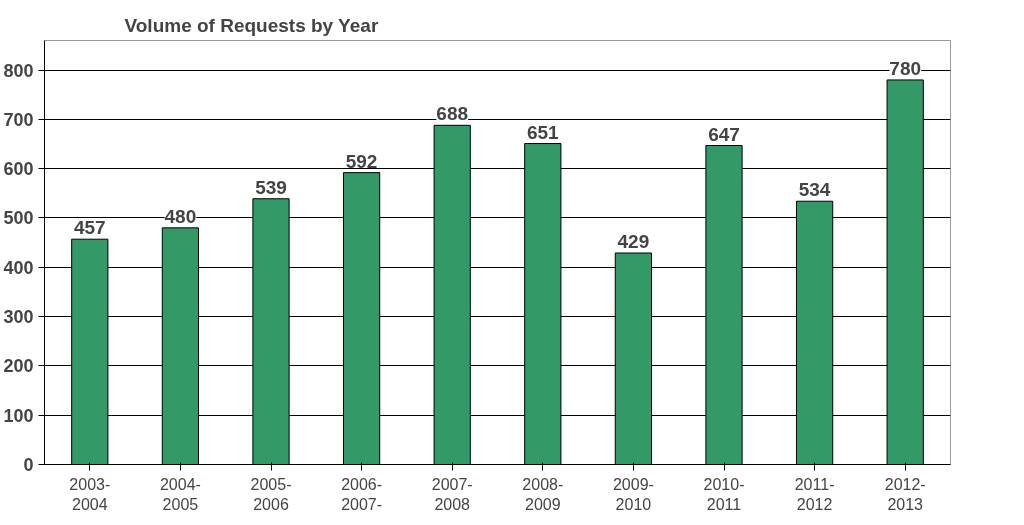  Describe the element at coordinates (905, 68) in the screenshot. I see `data-label: 780` at that location.